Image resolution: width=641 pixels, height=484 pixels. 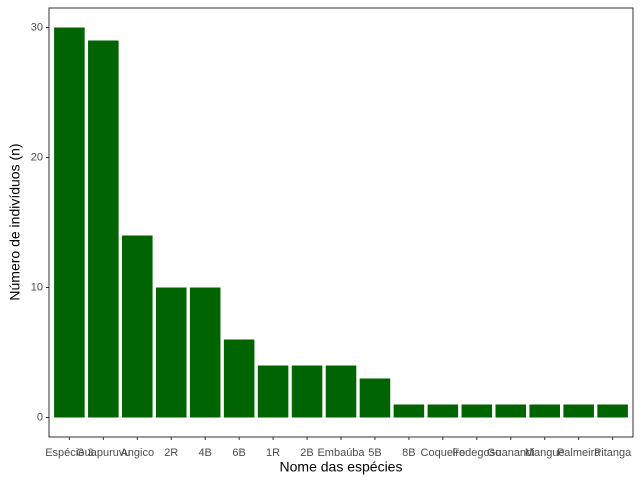 I want to click on x-tick-label: 5B, so click(x=374, y=453).